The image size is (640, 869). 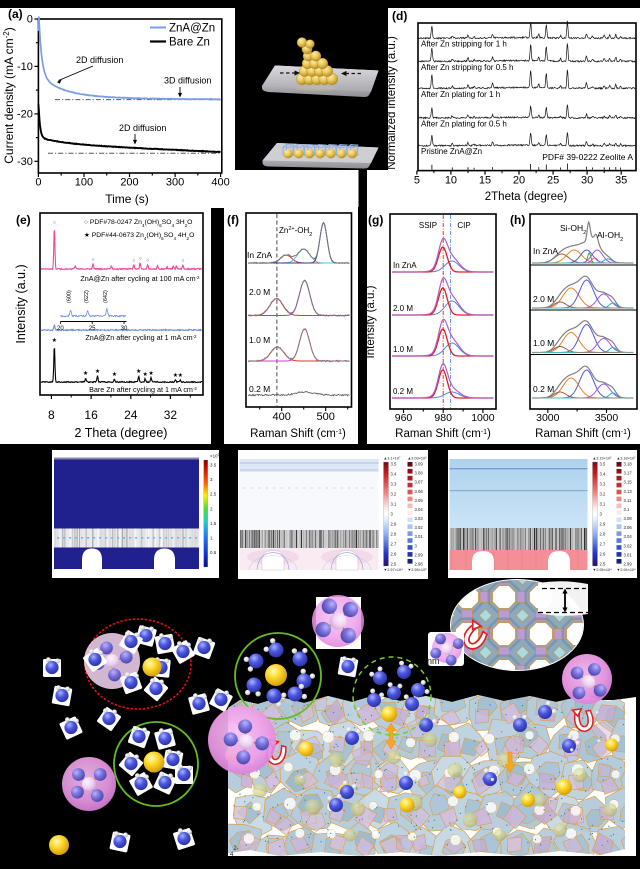 What do you see at coordinates (403, 391) in the screenshot?
I see `svg-text: 0.2 M` at bounding box center [403, 391].